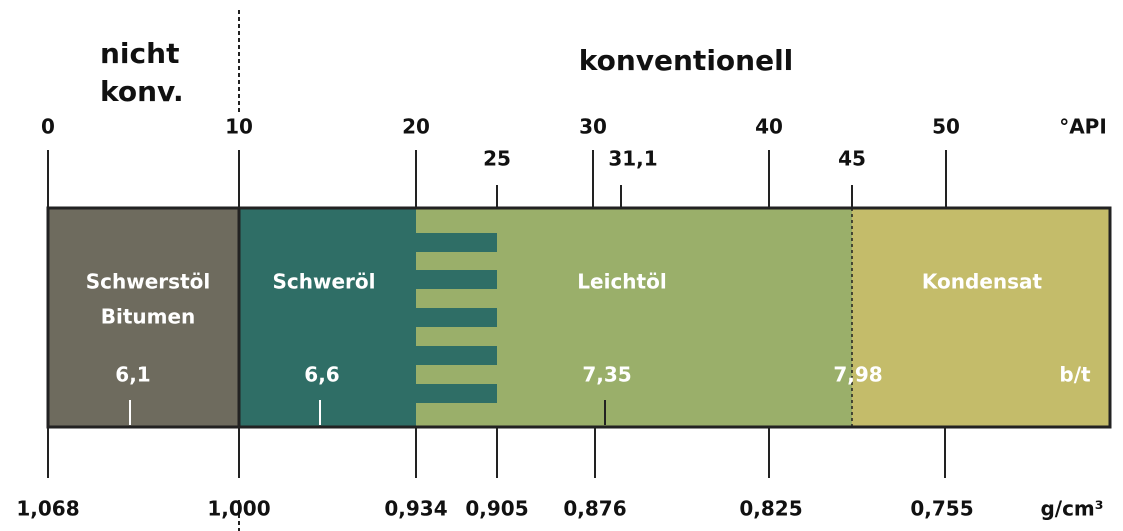  What do you see at coordinates (139, 53) in the screenshot?
I see `header-left: nicht` at bounding box center [139, 53].